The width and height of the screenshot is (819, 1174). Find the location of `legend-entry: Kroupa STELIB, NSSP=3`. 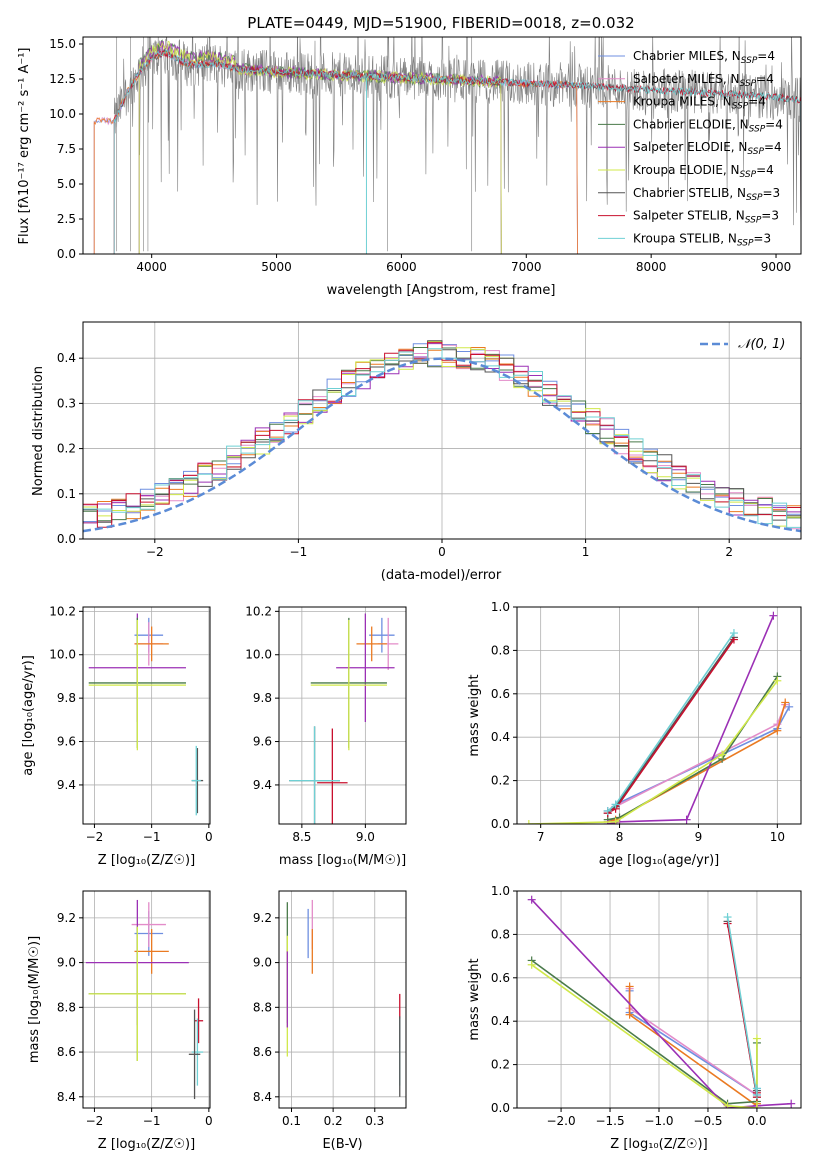

legend-entry: Kroupa STELIB, NSSP=3 is located at coordinates (684, 239).